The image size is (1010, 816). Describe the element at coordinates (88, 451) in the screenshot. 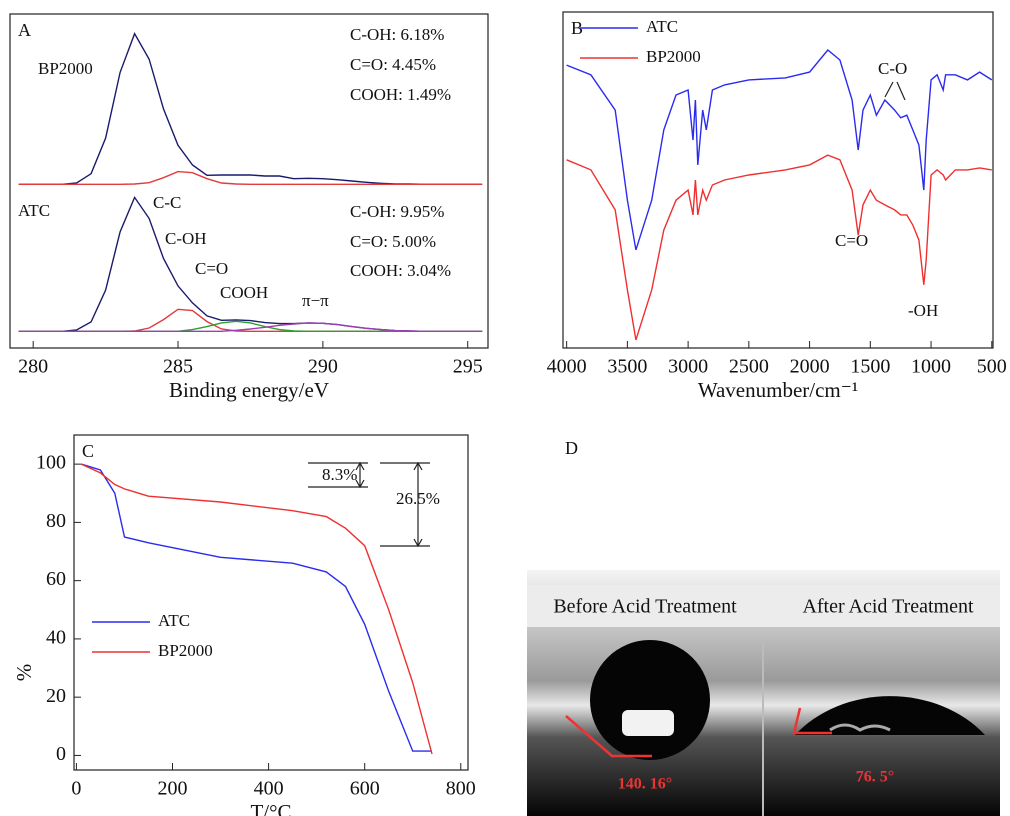

I see `panel-label: C` at that location.